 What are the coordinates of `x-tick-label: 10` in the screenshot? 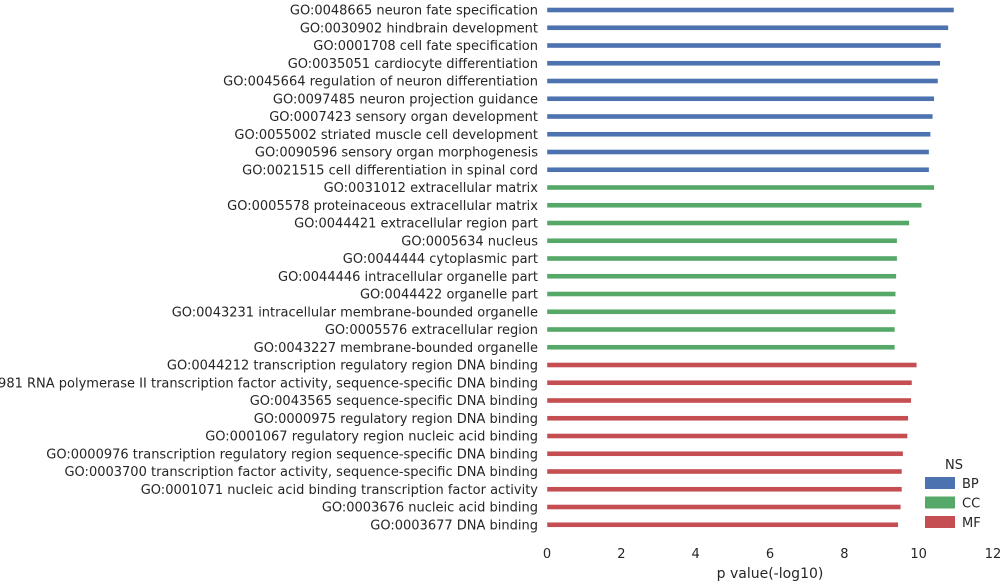 It's located at (918, 554).